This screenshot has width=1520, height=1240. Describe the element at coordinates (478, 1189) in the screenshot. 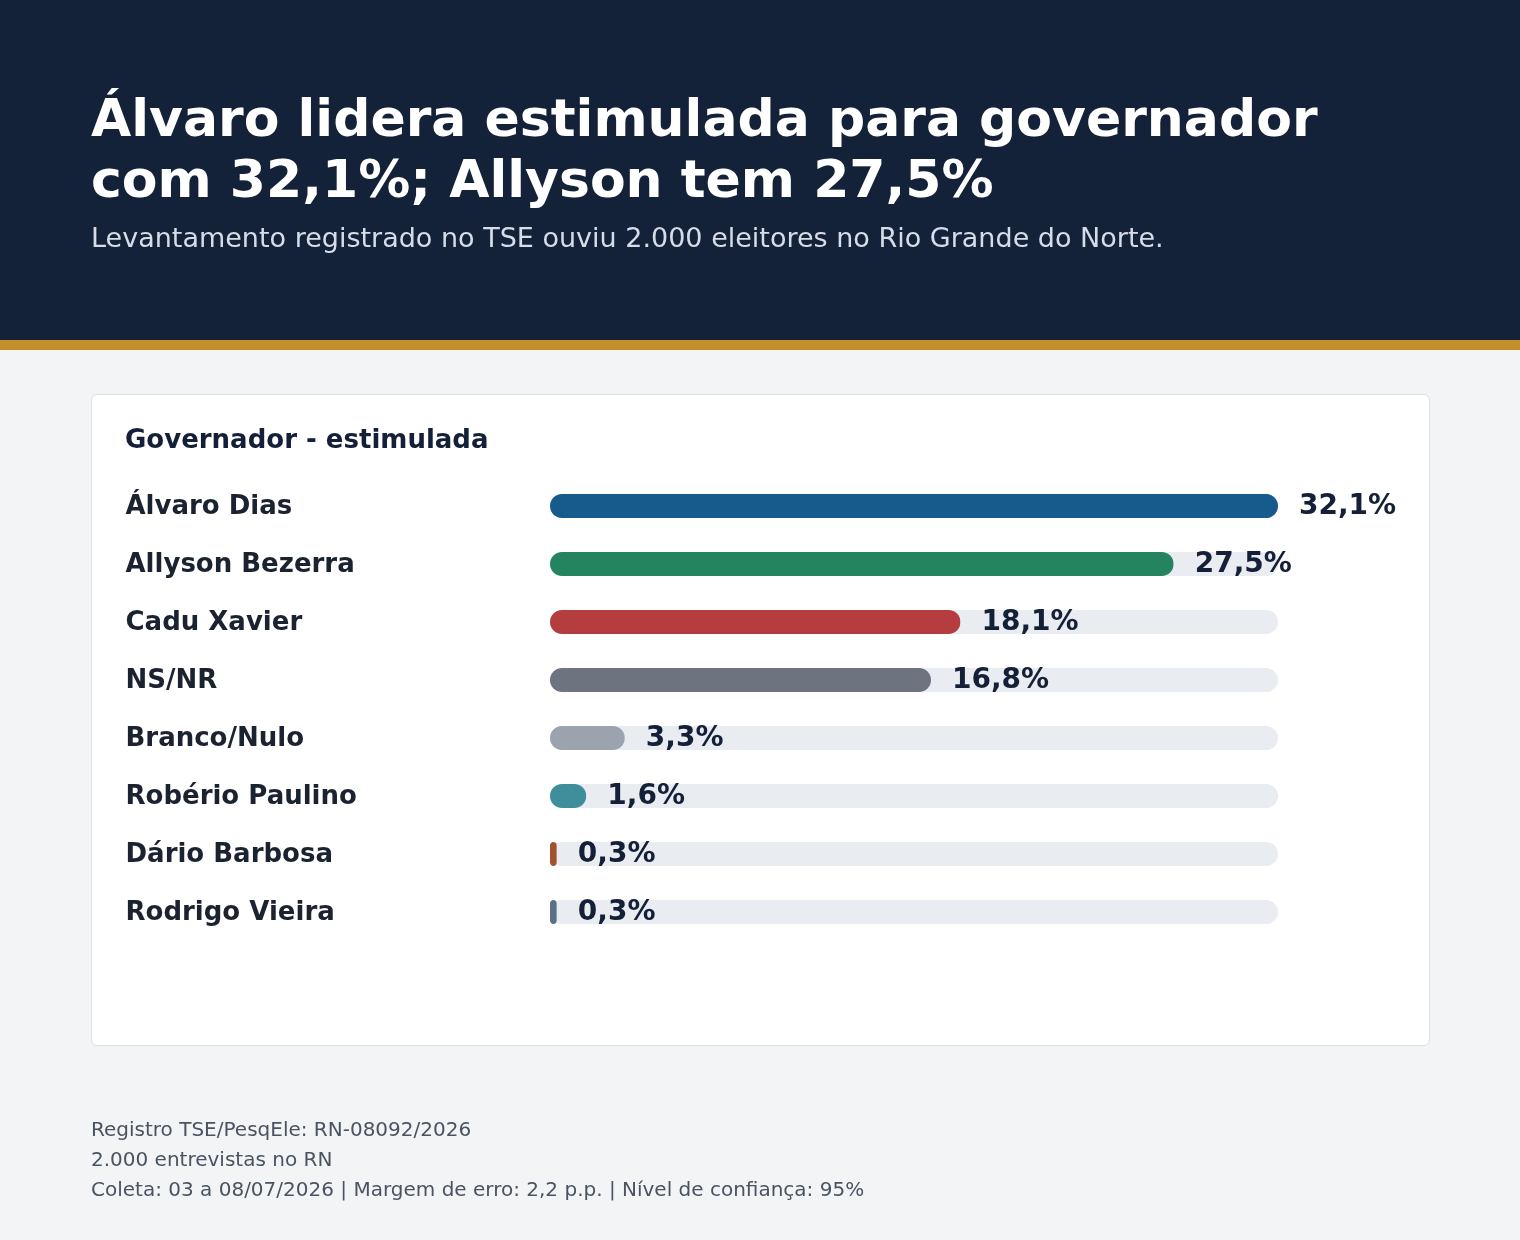

I see `text: Coleta: 03 a 08/07/2026 | Margem de erro: 2,2 p.p. | Nível de confiança: 95%` at that location.